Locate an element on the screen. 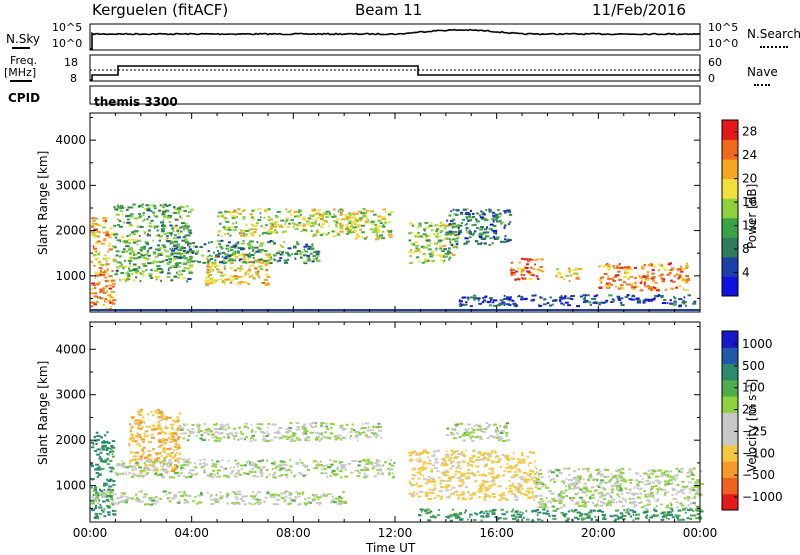 The width and height of the screenshot is (800, 555). x-tick-label-1: 04:00 is located at coordinates (191, 533).